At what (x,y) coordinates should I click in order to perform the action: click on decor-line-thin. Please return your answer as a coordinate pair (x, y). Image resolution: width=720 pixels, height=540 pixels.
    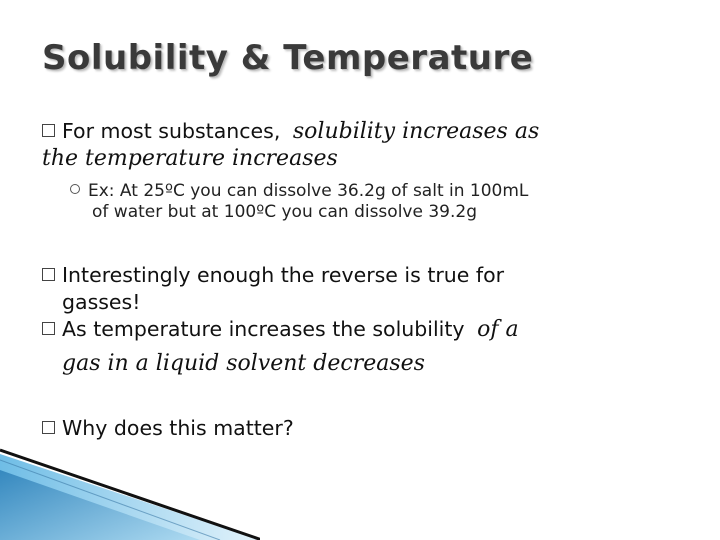
    Looking at the image, I should click on (110, 499).